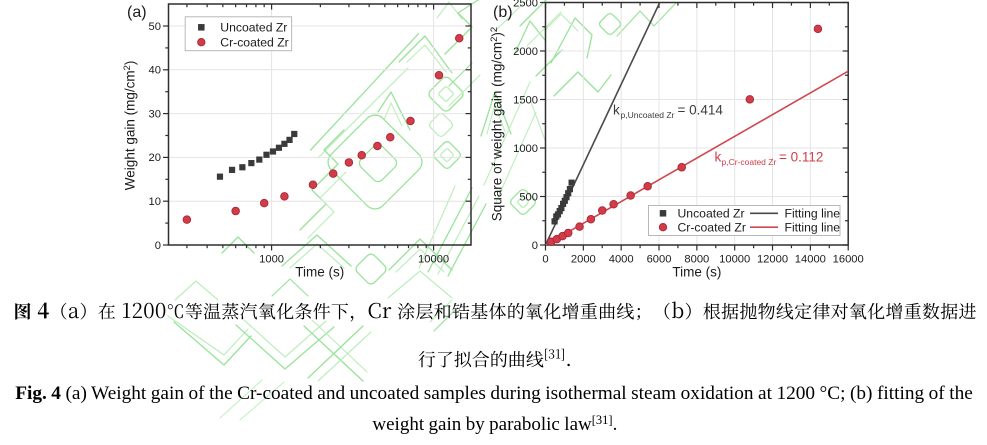 This screenshot has width=987, height=445. I want to click on svg-text: 16000, so click(848, 259).